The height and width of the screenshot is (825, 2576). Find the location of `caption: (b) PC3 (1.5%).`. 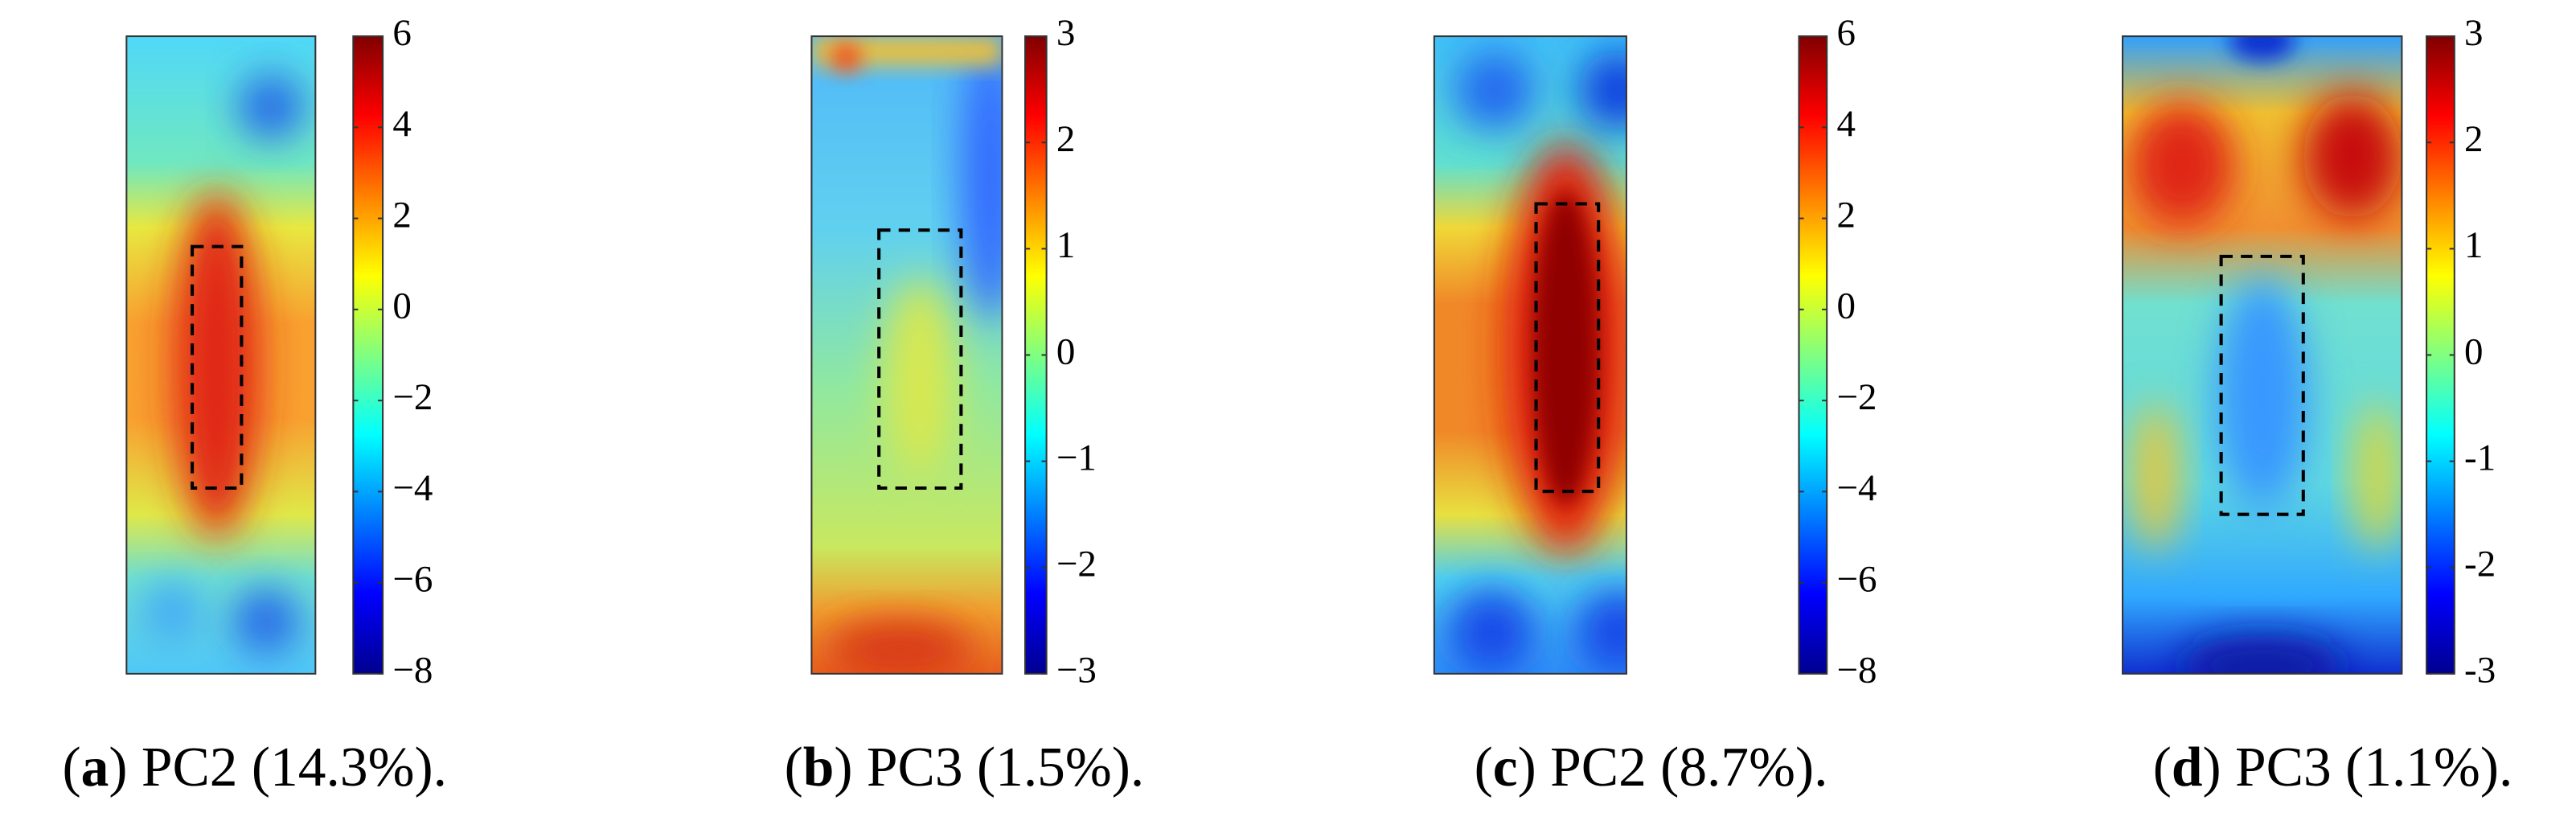

caption: (b) PC3 (1.5%). is located at coordinates (965, 767).